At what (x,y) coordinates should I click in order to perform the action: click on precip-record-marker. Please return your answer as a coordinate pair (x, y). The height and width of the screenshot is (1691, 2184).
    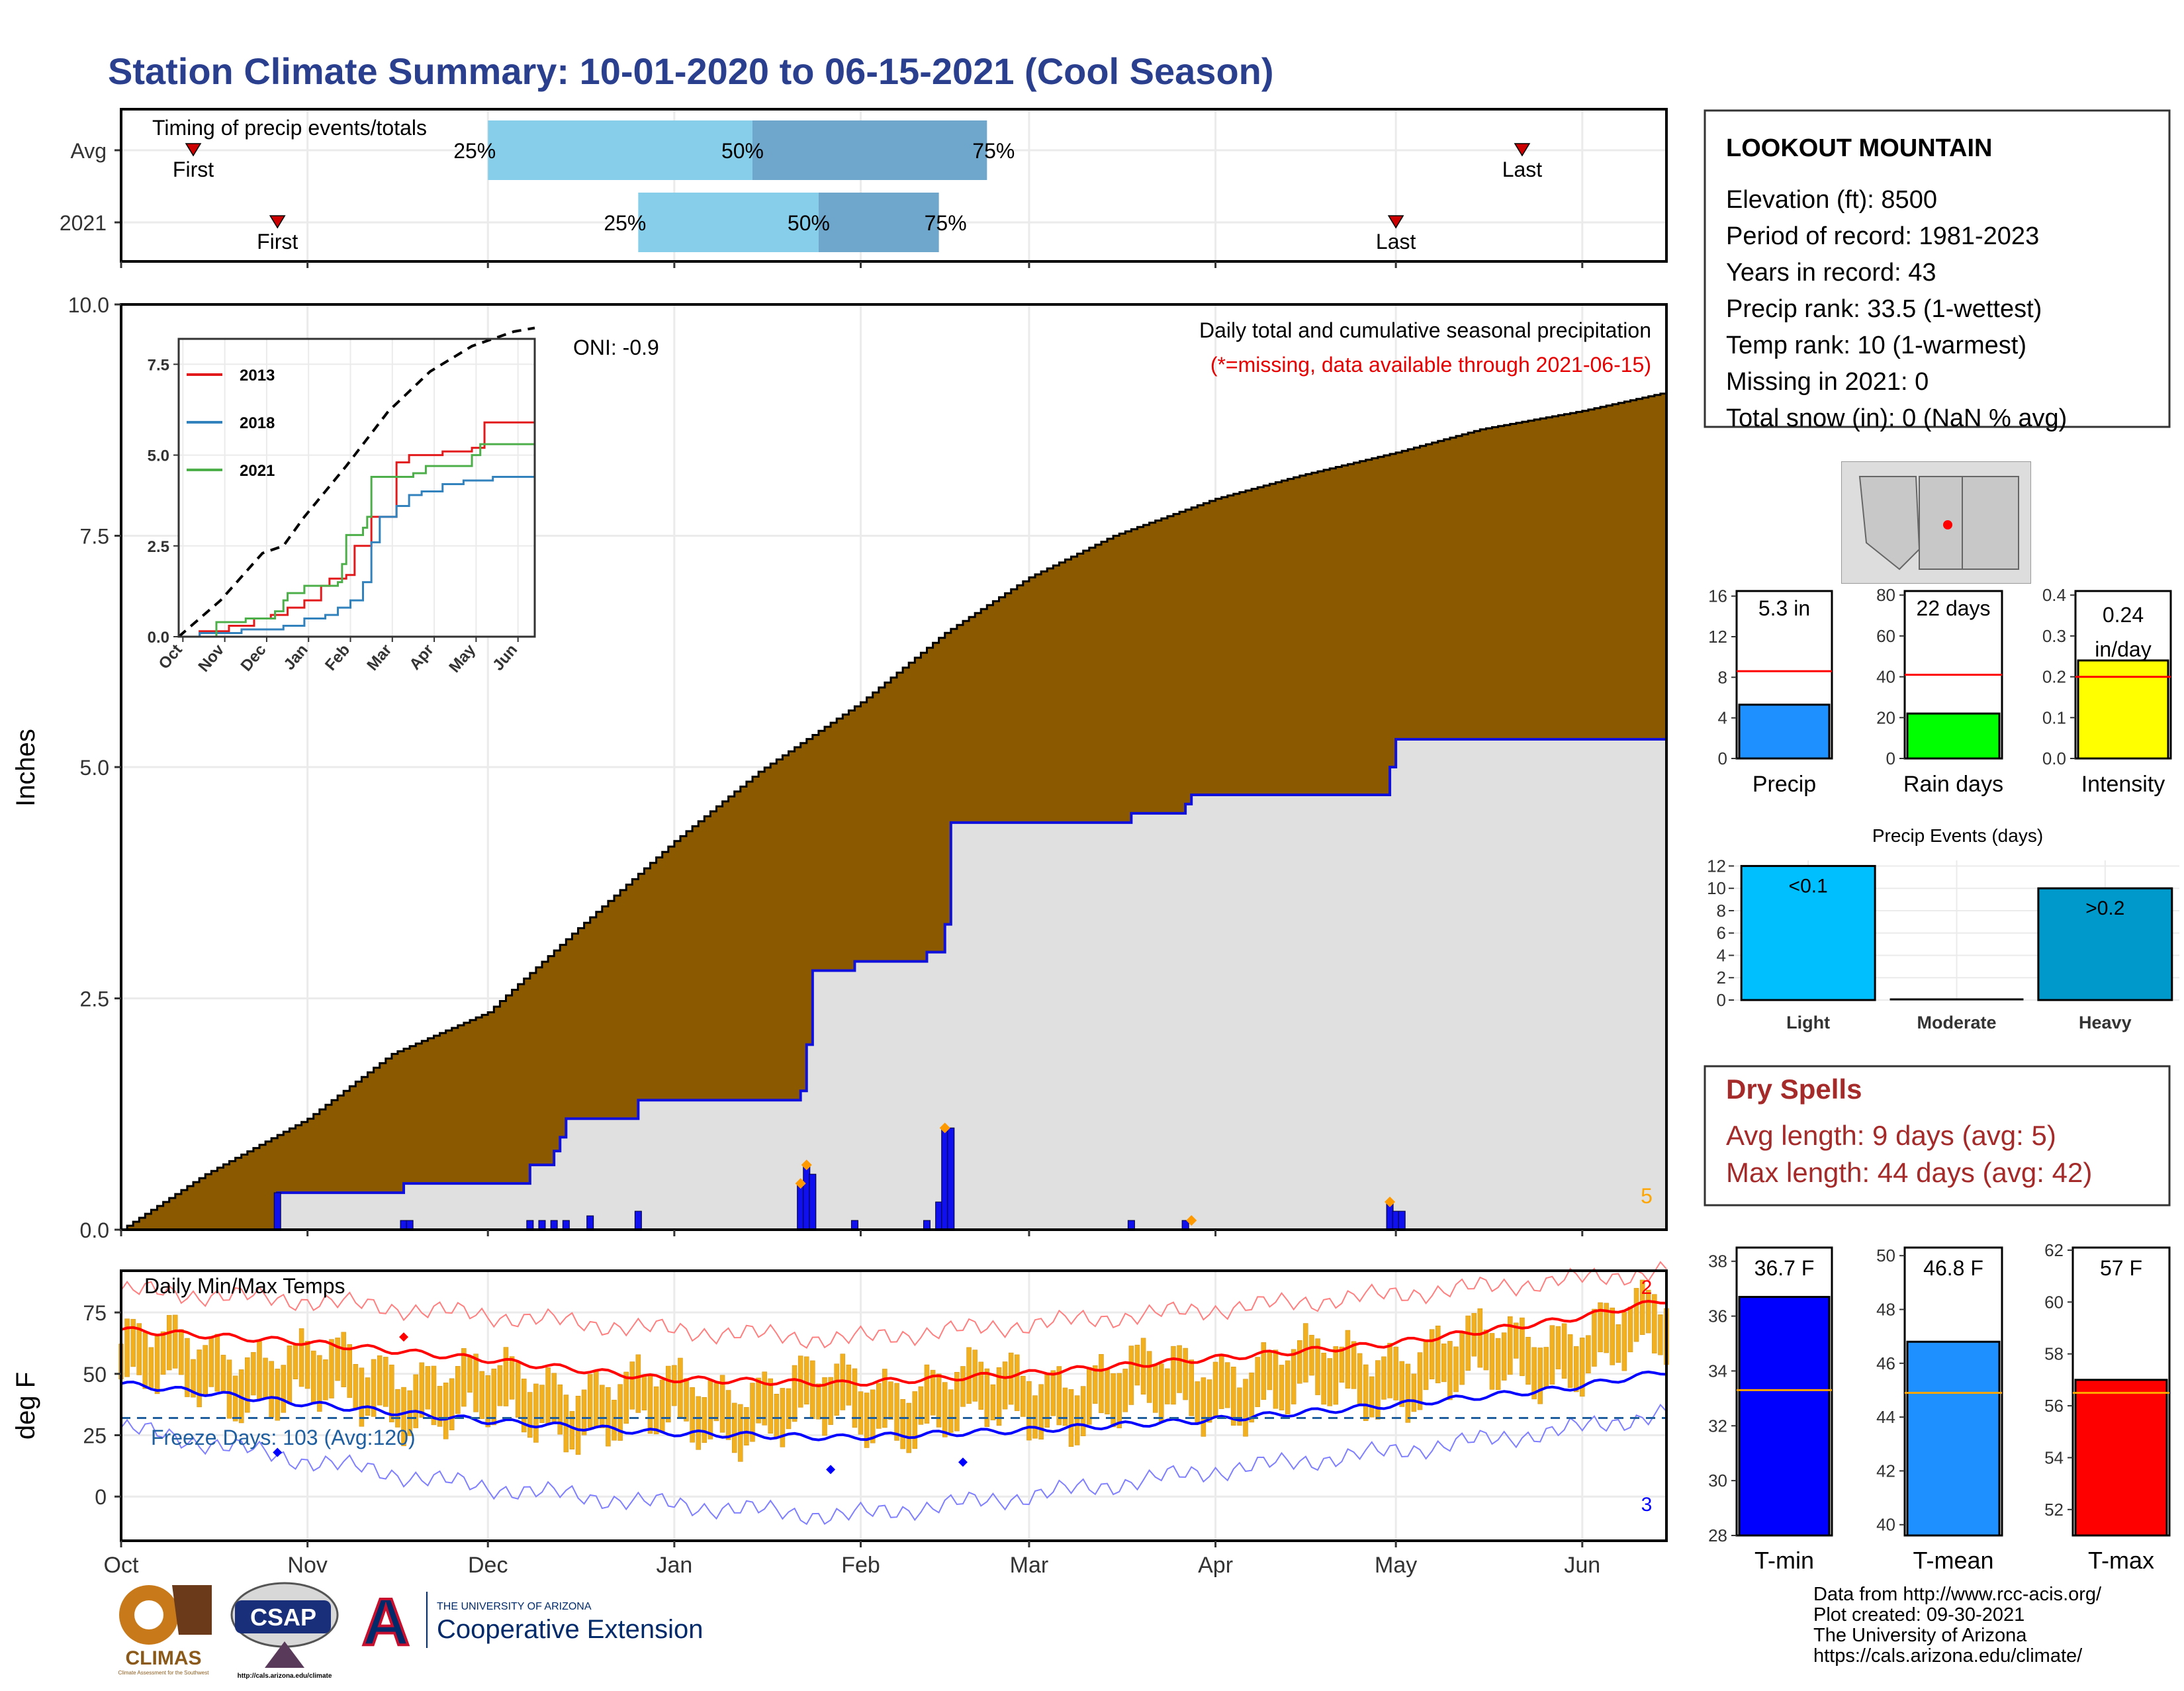
    Looking at the image, I should click on (806, 1165).